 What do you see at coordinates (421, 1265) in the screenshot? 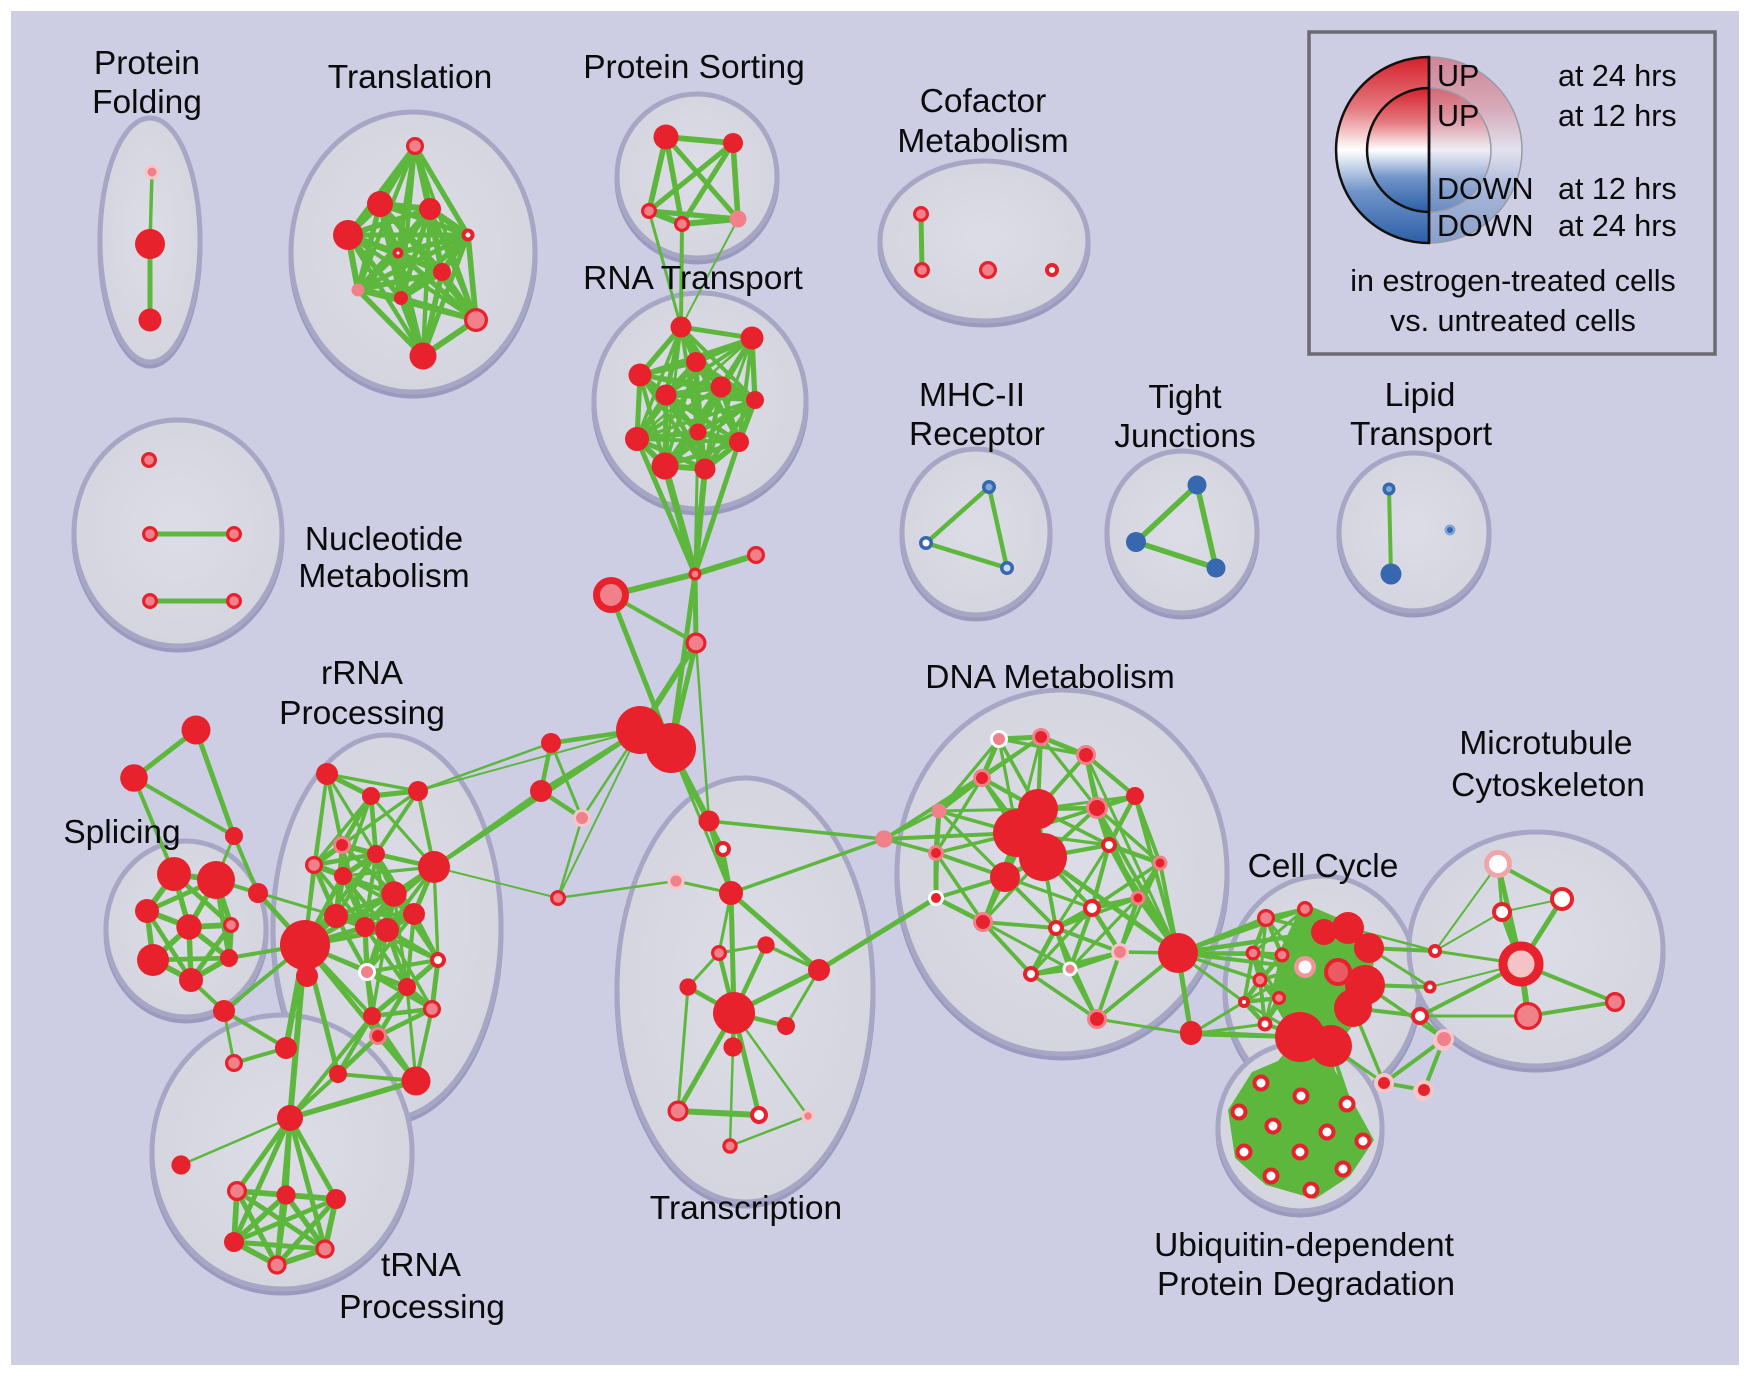
I see `svg-text: tRNA` at bounding box center [421, 1265].